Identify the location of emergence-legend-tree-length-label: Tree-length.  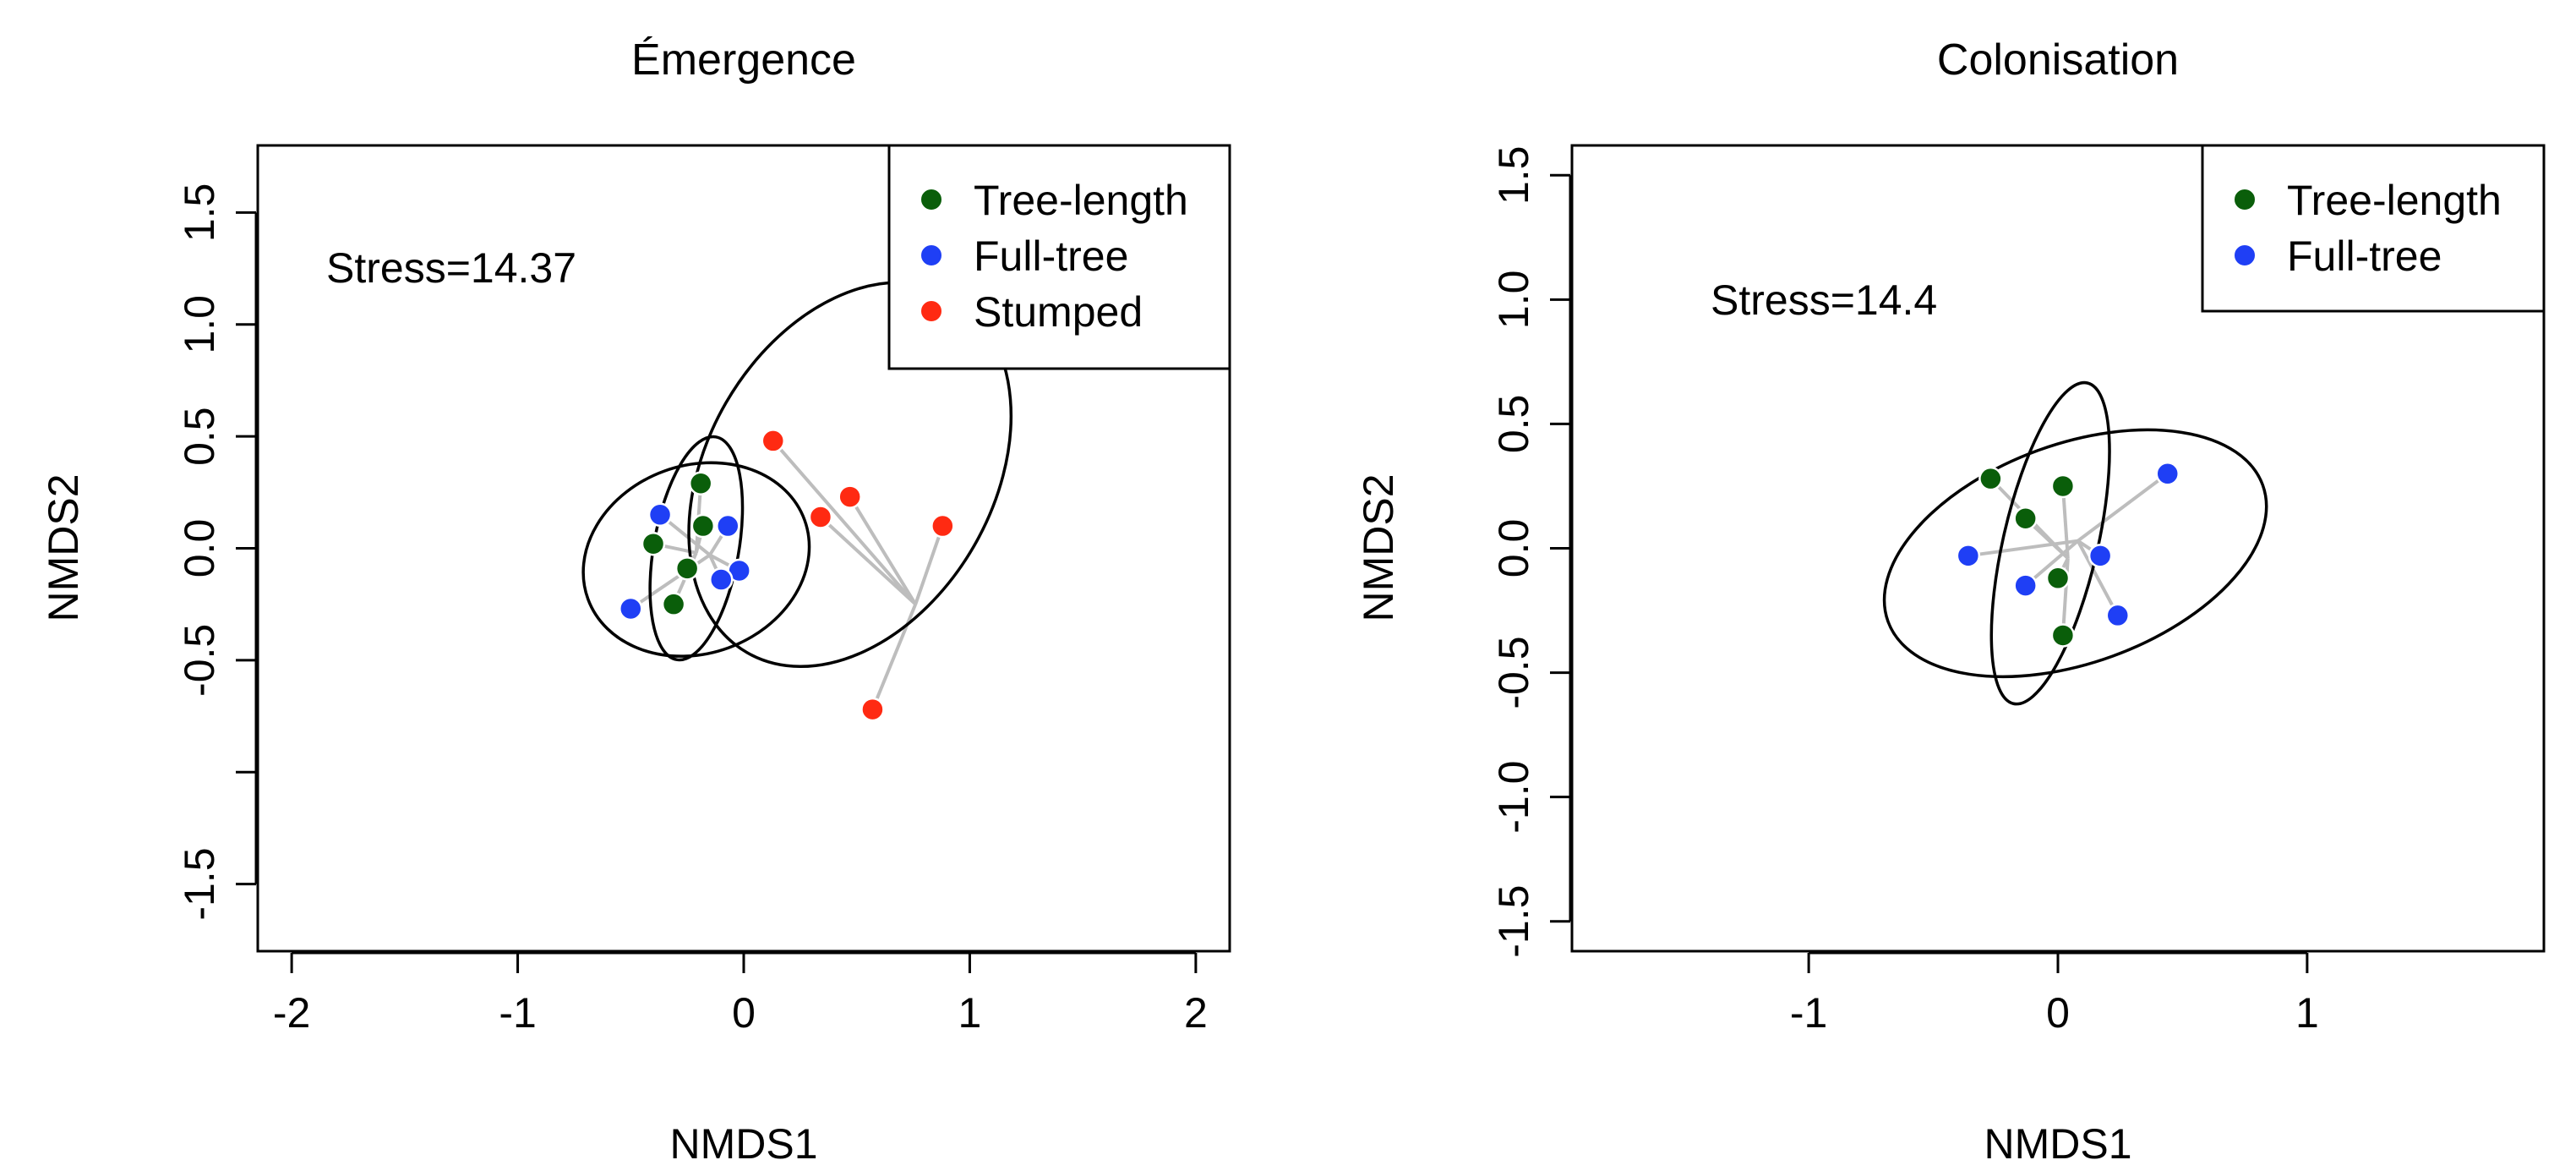
(1081, 200).